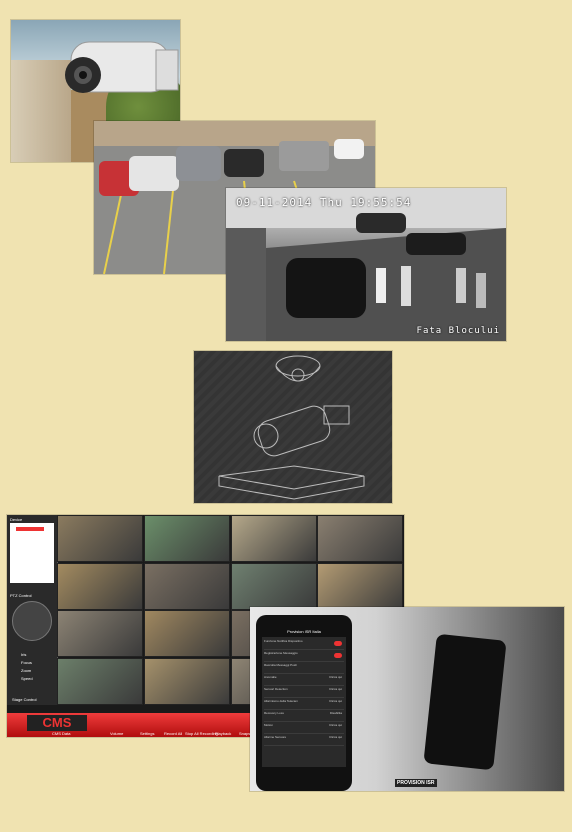 The height and width of the screenshot is (832, 572). I want to click on ptz-iris-label: Iris, so click(24, 654).